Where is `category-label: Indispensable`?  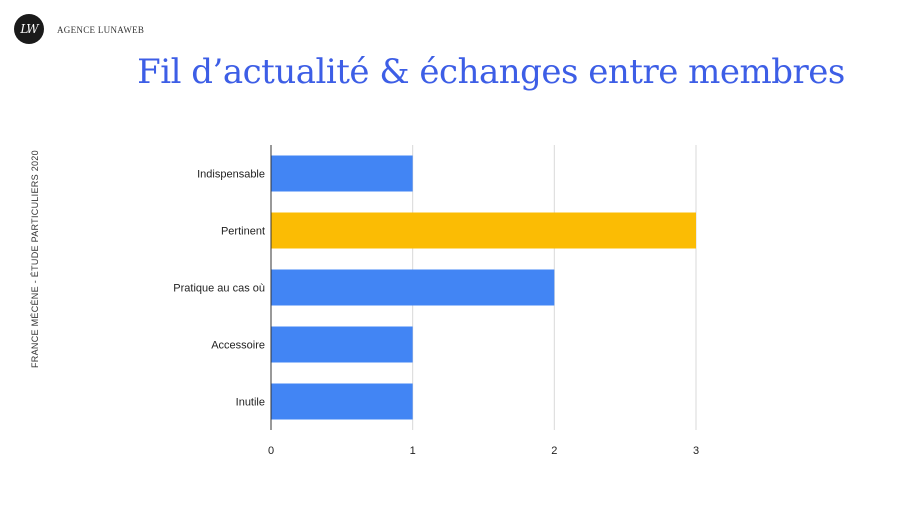 category-label: Indispensable is located at coordinates (231, 175).